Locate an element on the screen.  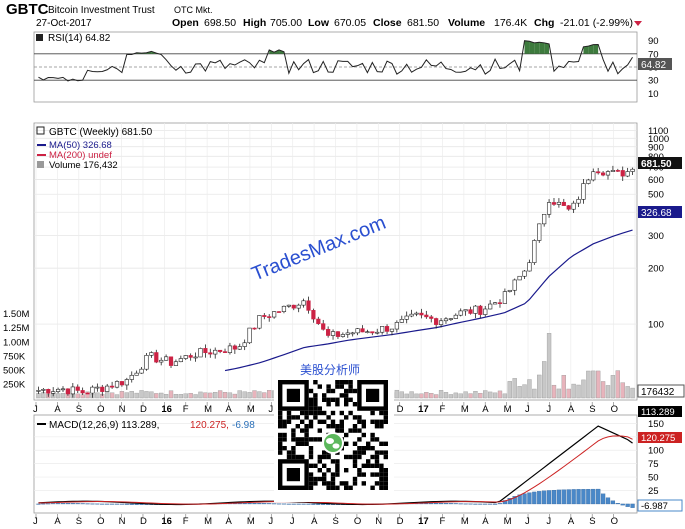
x-tick-label: D is located at coordinates (400, 521).